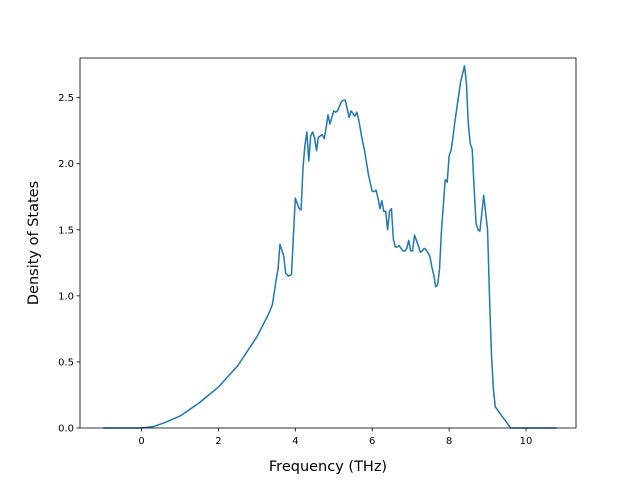 The image size is (640, 480). Describe the element at coordinates (66, 429) in the screenshot. I see `y-tick-label: 0.0` at that location.